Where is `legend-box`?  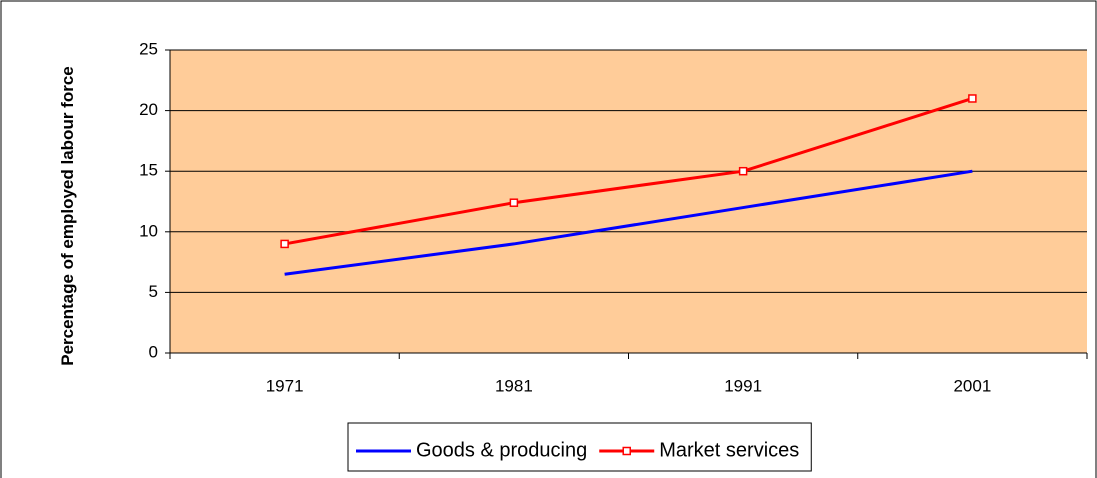 legend-box is located at coordinates (579, 447).